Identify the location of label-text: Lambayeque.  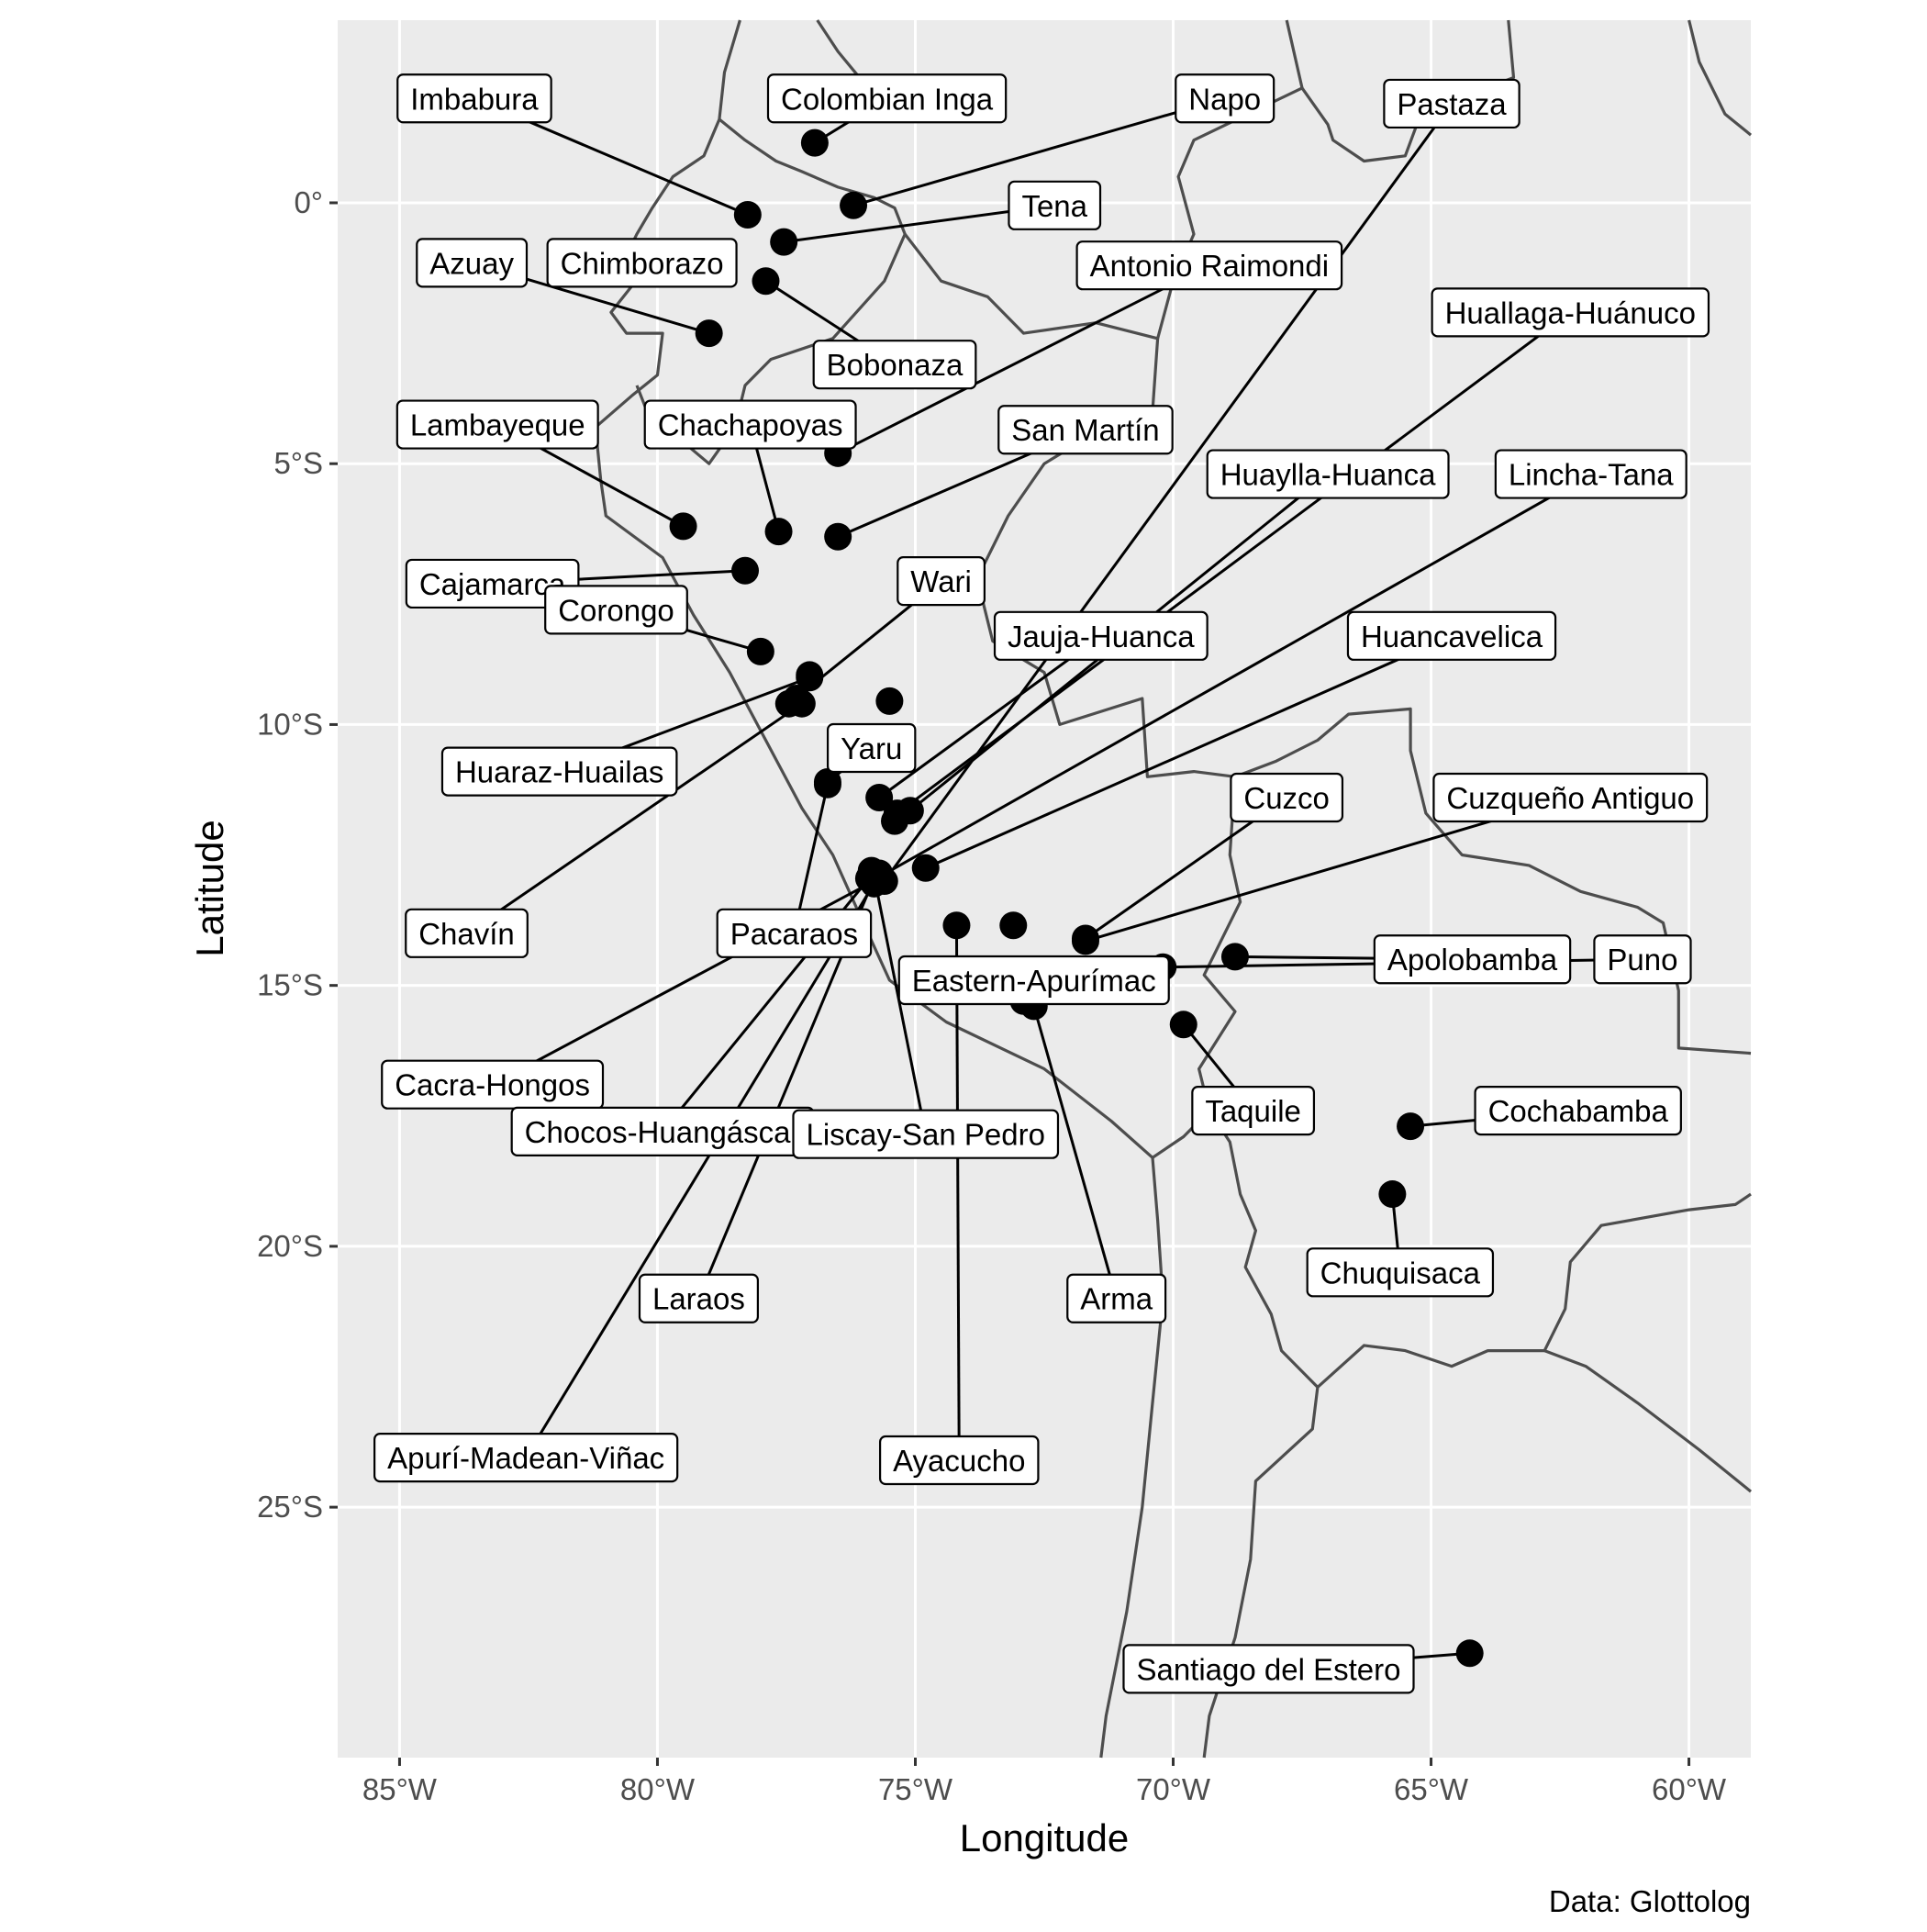
(498, 425).